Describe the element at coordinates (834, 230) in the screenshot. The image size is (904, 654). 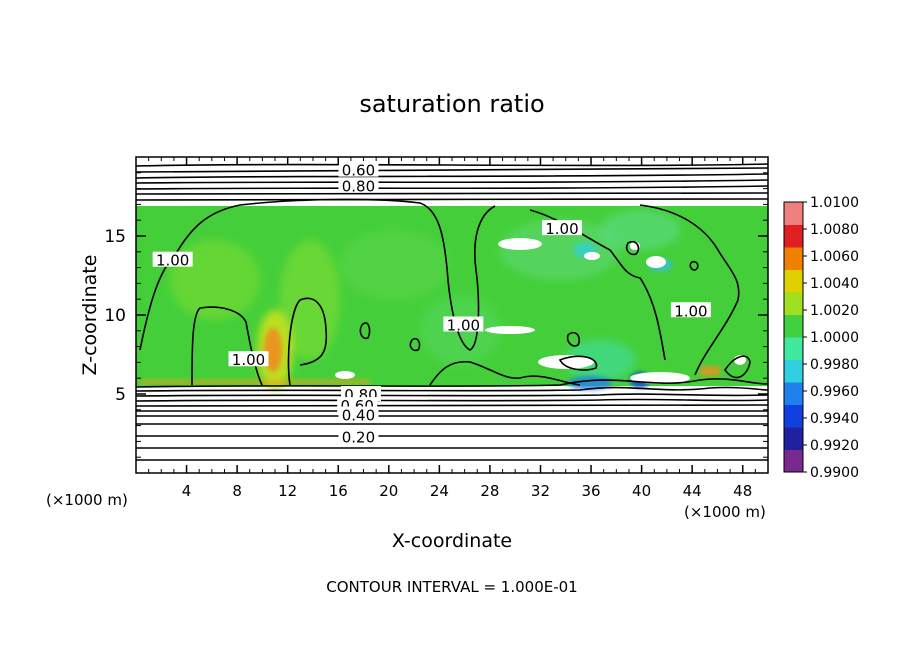
I see `colorbar-label: 1.0080` at that location.